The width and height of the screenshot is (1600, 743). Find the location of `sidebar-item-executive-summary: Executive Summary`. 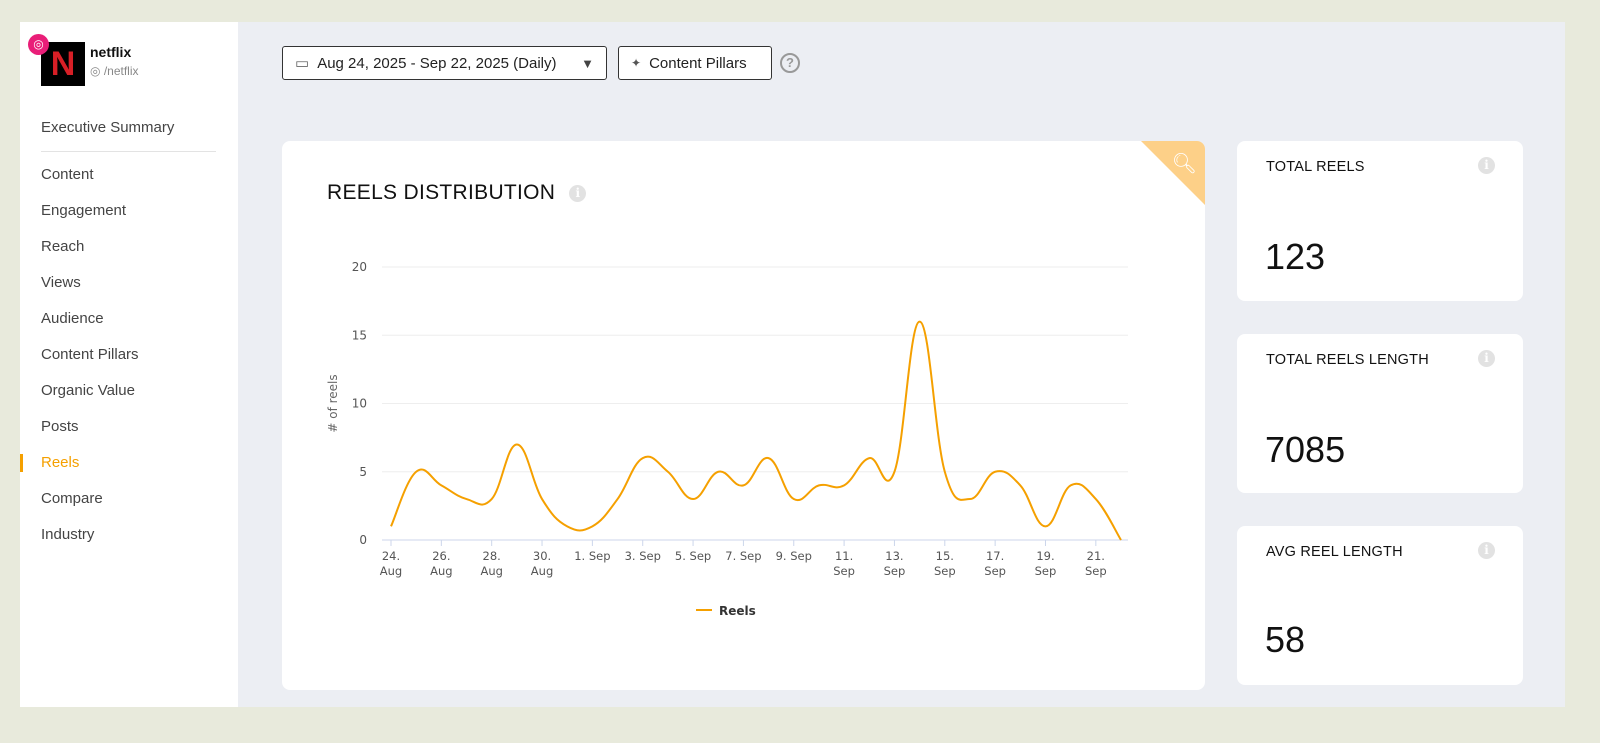

sidebar-item-executive-summary: Executive Summary is located at coordinates (108, 127).